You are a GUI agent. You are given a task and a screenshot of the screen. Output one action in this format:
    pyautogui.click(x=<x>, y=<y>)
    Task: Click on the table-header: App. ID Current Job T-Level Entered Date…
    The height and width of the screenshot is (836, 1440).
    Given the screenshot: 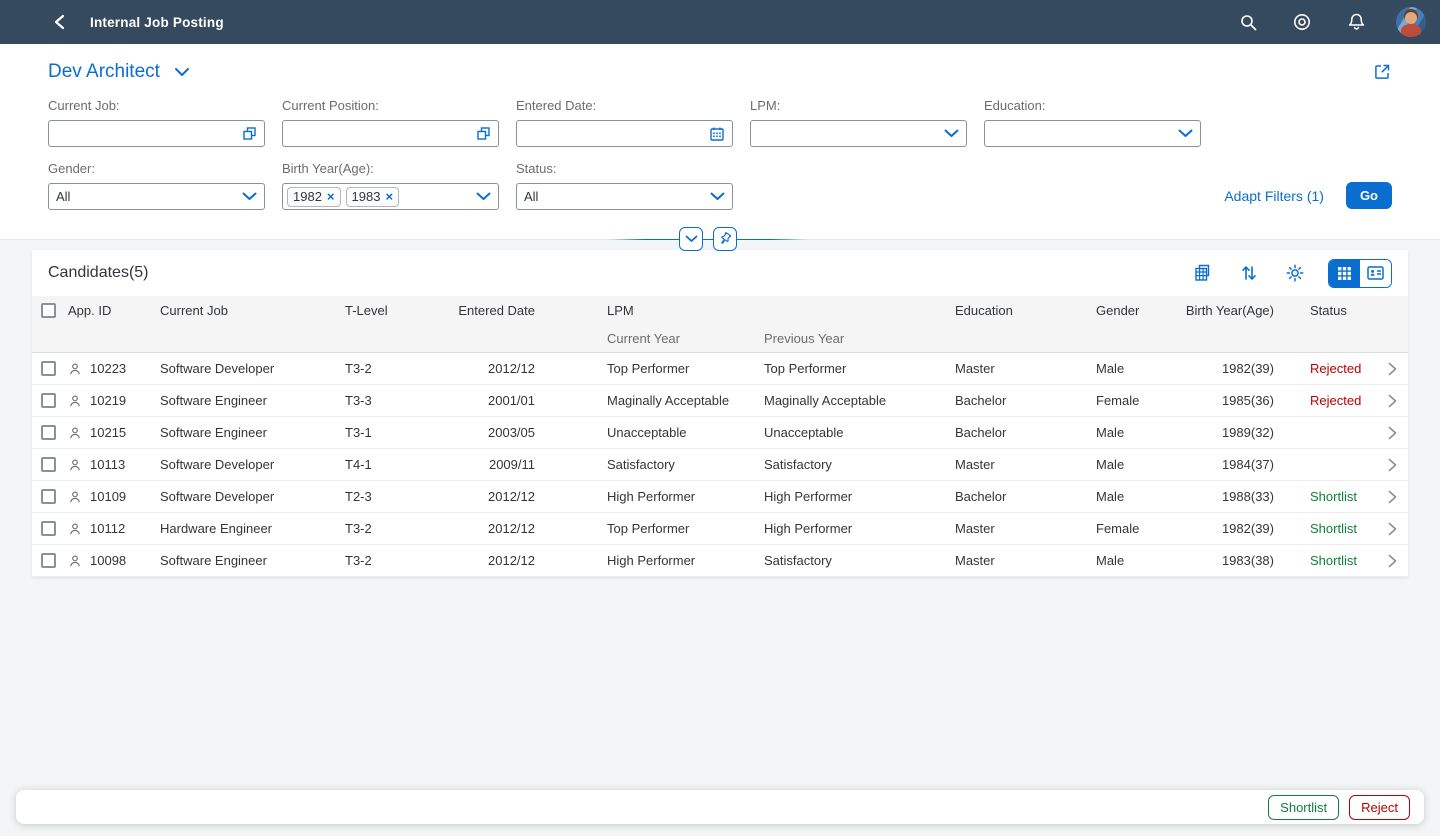 What is the action you would take?
    pyautogui.click(x=720, y=324)
    